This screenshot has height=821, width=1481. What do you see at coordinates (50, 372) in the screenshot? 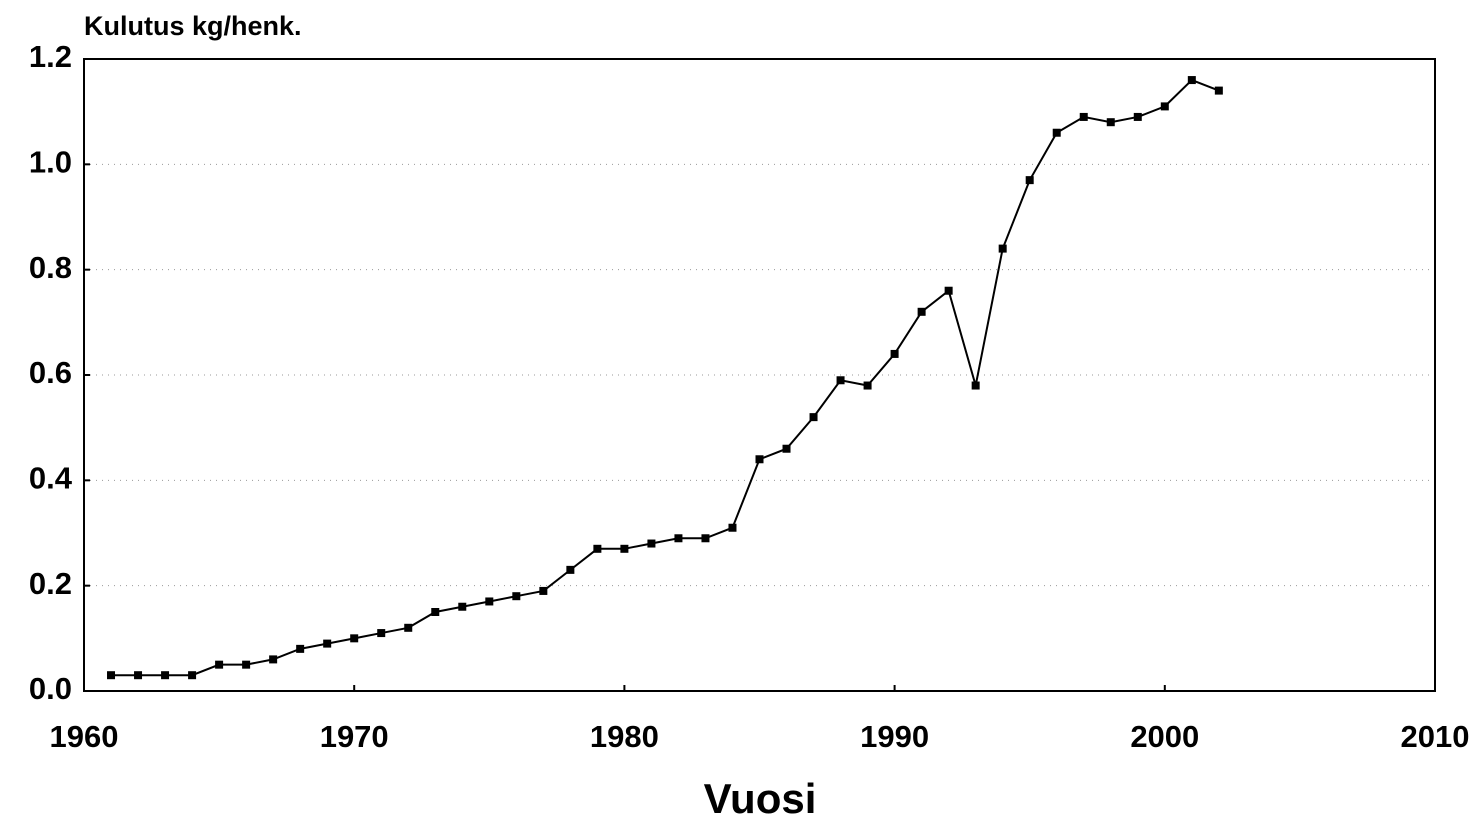
I see `y-tick-label: 0.6` at bounding box center [50, 372].